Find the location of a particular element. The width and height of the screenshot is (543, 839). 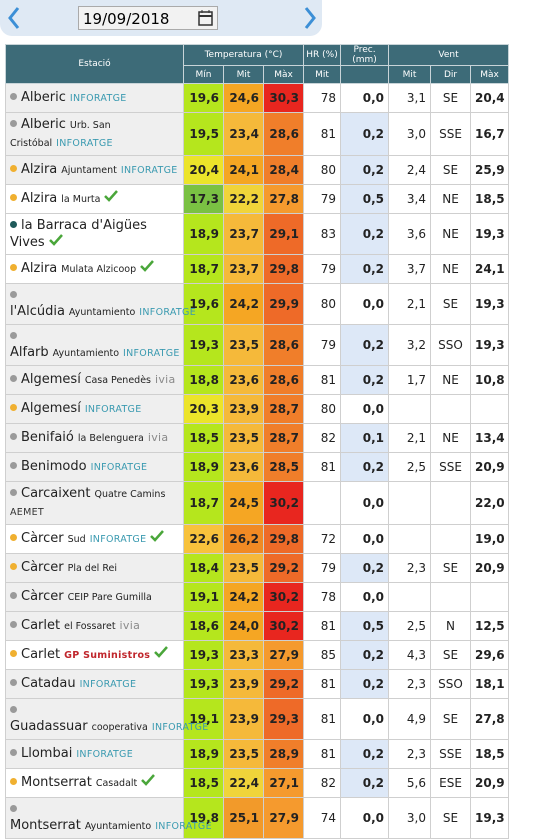

date-input: 19/09/2018 is located at coordinates (148, 18).